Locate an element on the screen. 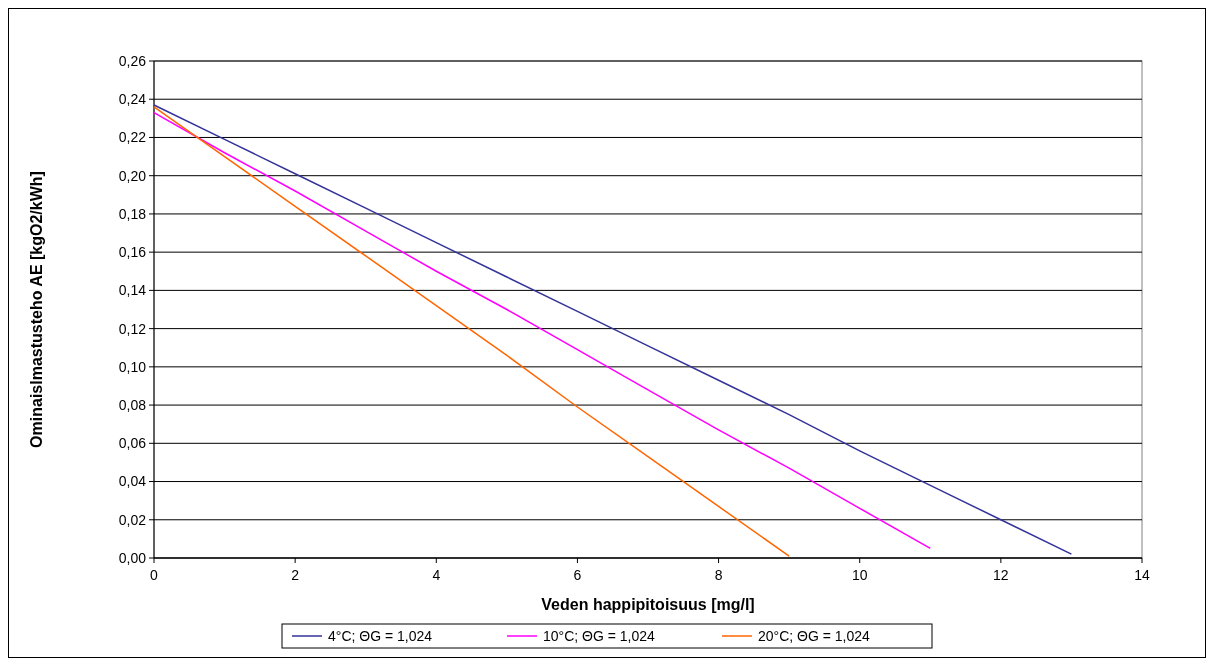  legend-label: 20°C; ΘG = 1,024 is located at coordinates (814, 635).